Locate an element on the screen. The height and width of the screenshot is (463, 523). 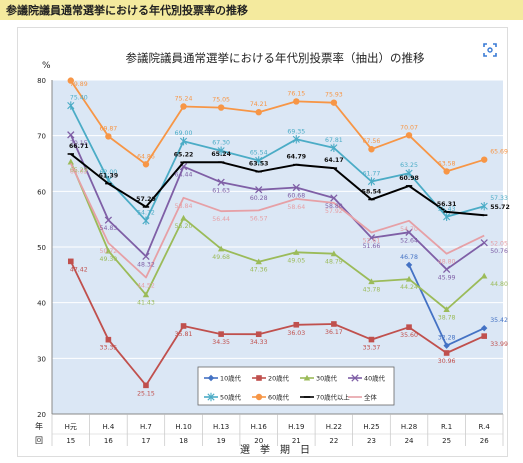
series-6-value-label: 74.21 is located at coordinates (259, 104).